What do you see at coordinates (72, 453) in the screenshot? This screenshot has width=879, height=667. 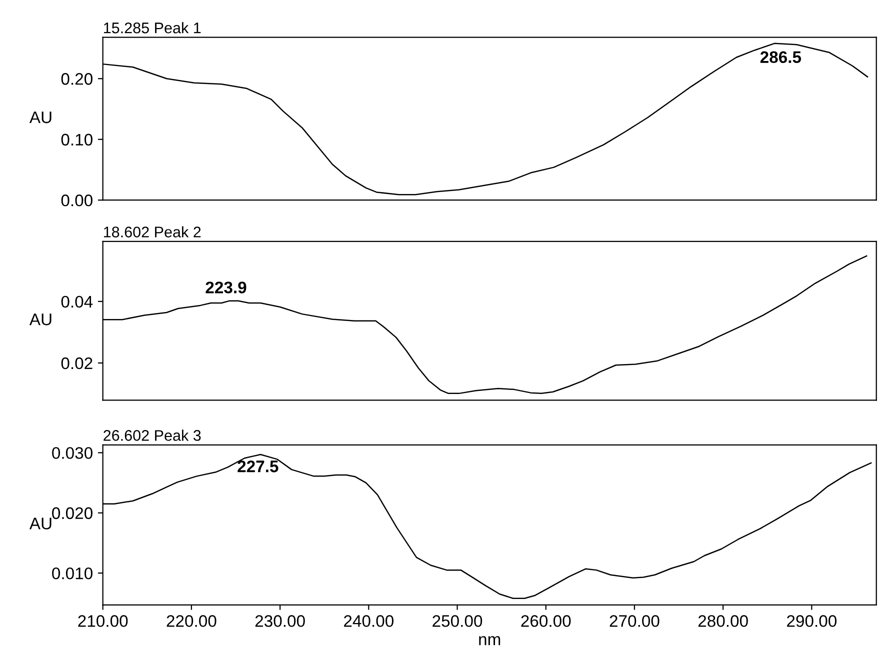 I see `y-tick-label: 0.030` at bounding box center [72, 453].